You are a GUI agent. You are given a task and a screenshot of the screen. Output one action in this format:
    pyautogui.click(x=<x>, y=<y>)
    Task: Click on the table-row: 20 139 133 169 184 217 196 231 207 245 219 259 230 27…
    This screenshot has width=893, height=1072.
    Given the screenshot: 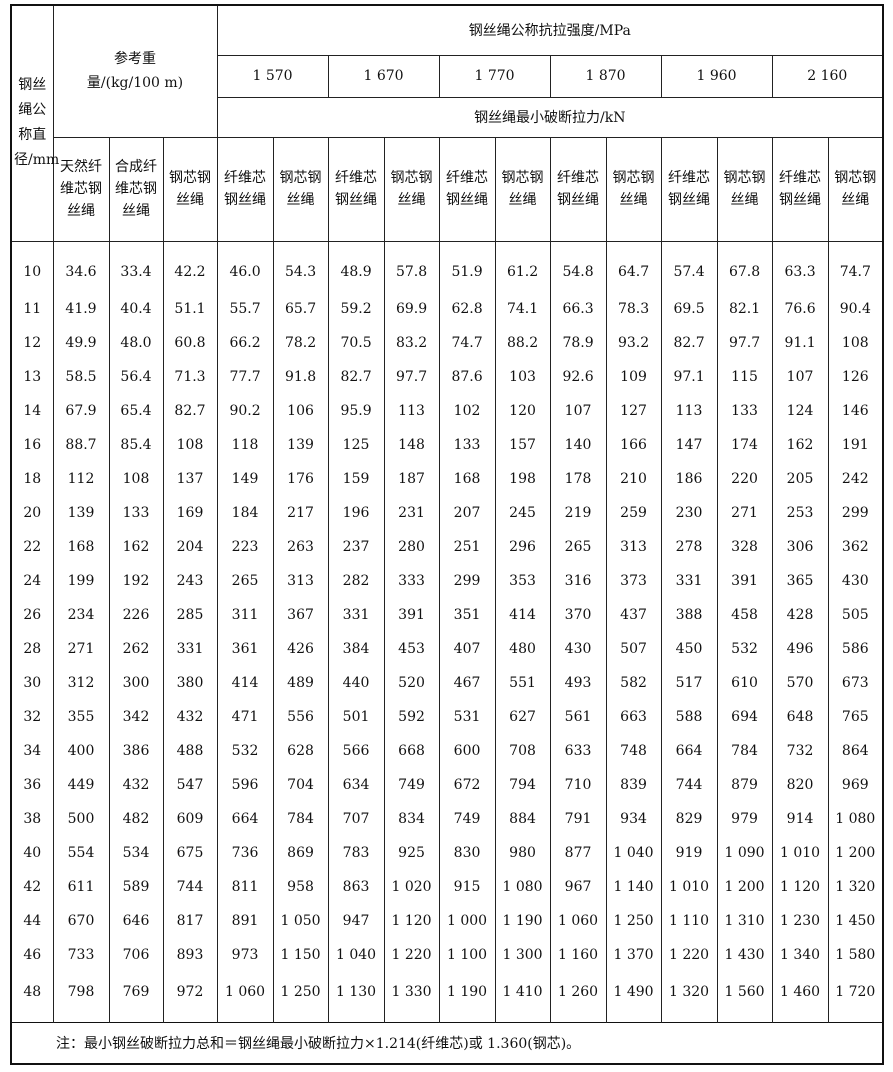 What is the action you would take?
    pyautogui.click(x=447, y=512)
    